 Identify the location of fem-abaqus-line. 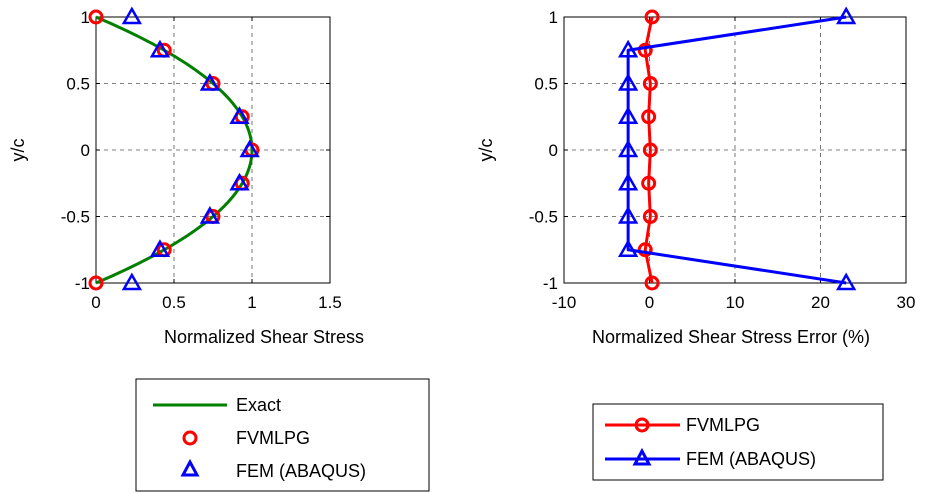
(736, 150).